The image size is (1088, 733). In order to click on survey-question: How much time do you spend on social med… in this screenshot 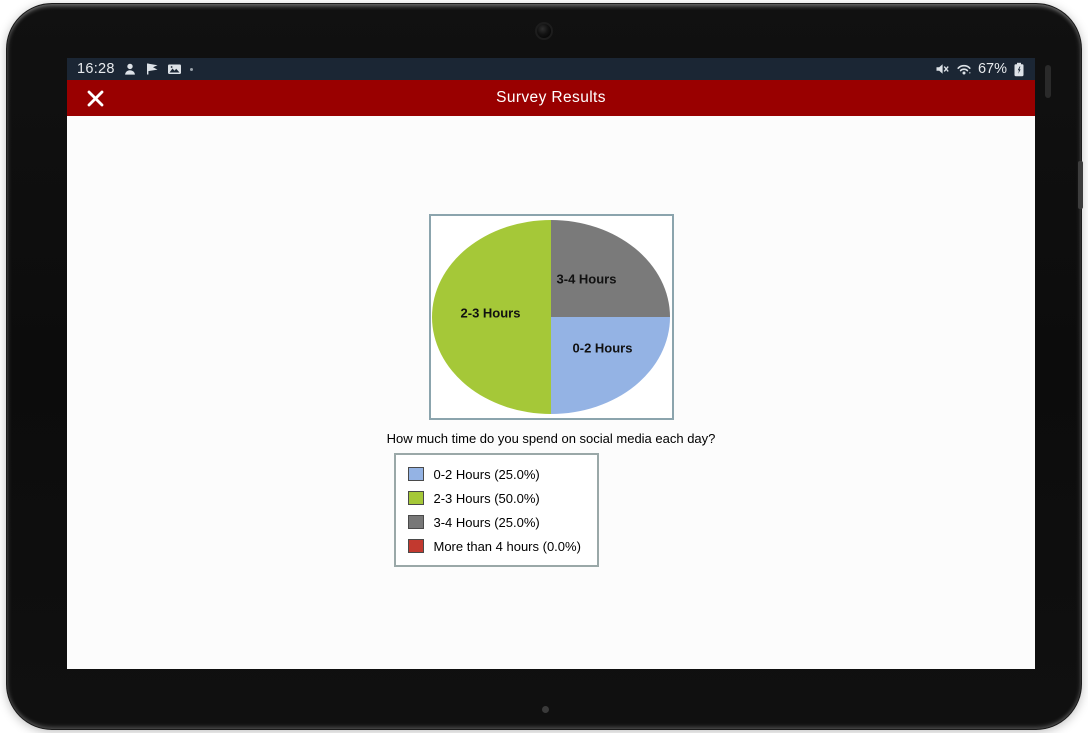, I will do `click(551, 438)`.